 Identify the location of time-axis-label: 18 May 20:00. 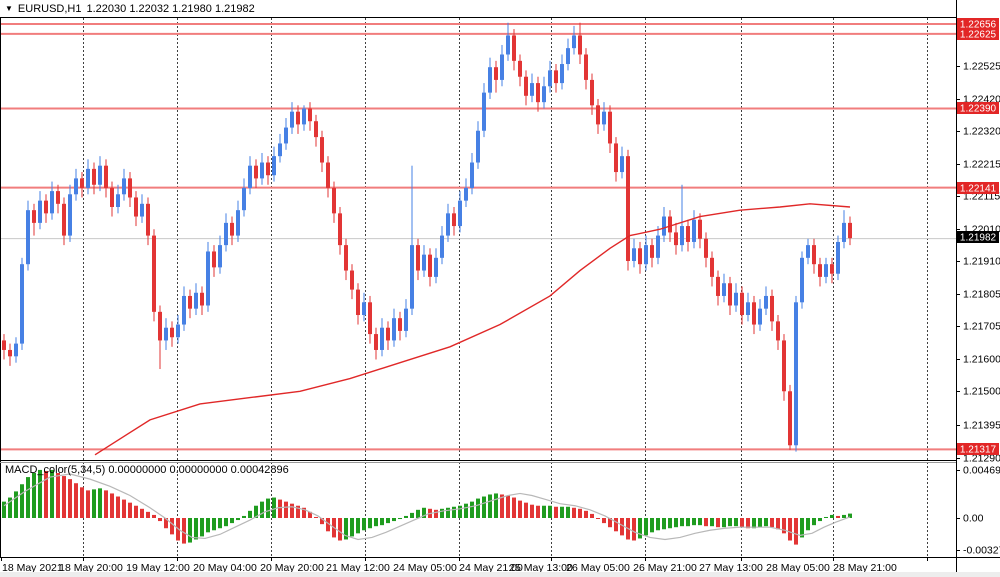
(91, 568).